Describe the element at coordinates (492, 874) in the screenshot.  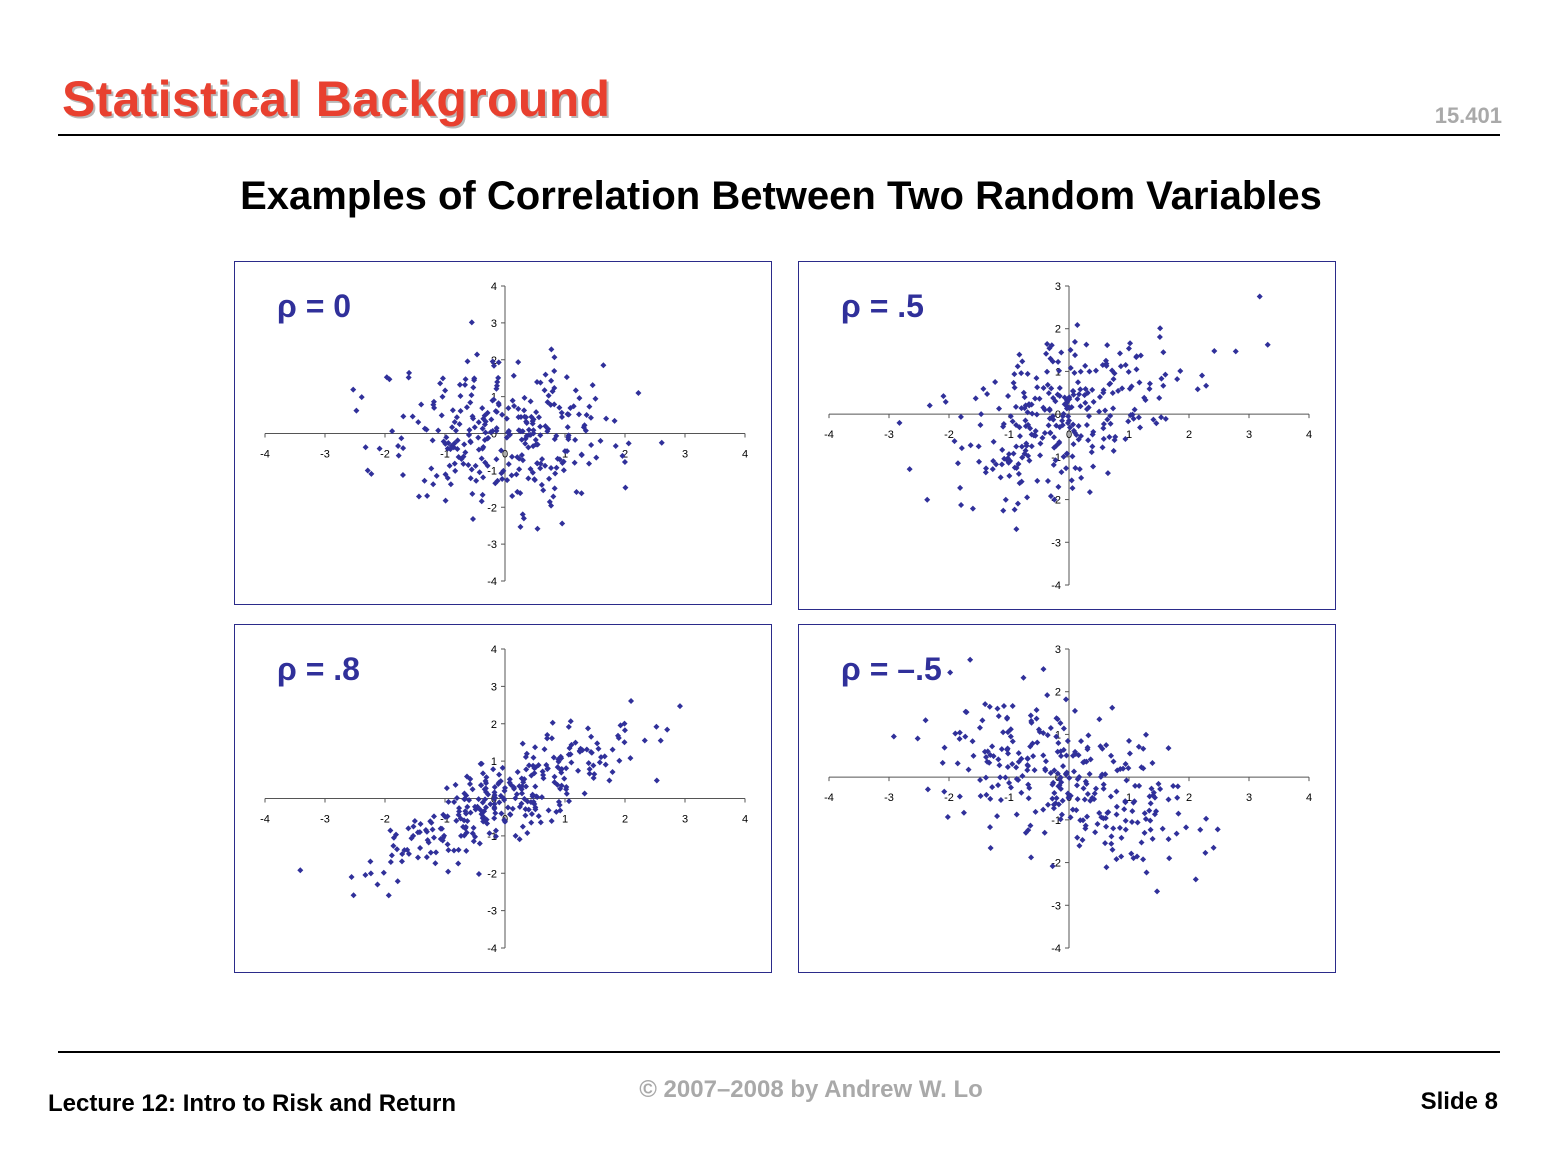
I see `y-tick-label: -2` at that location.